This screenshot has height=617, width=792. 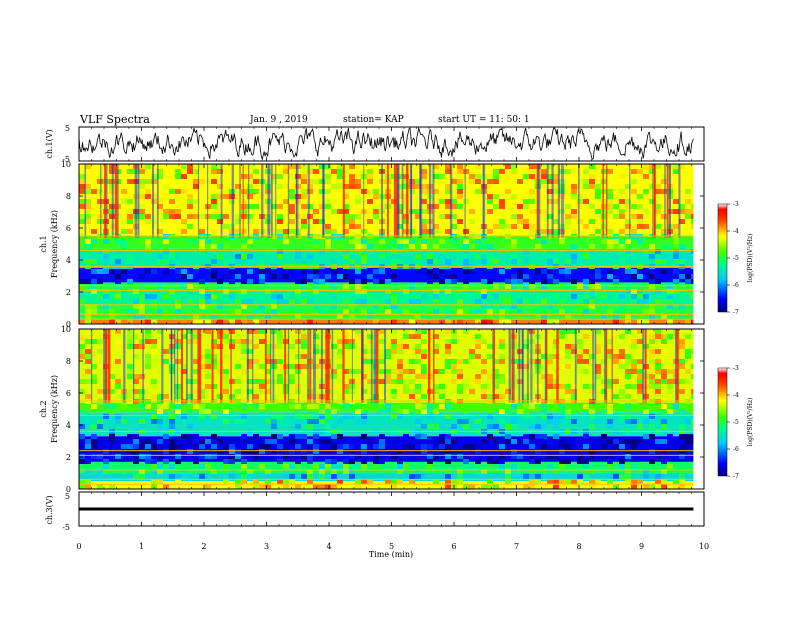 I want to click on y-tick-label: 4, so click(x=68, y=425).